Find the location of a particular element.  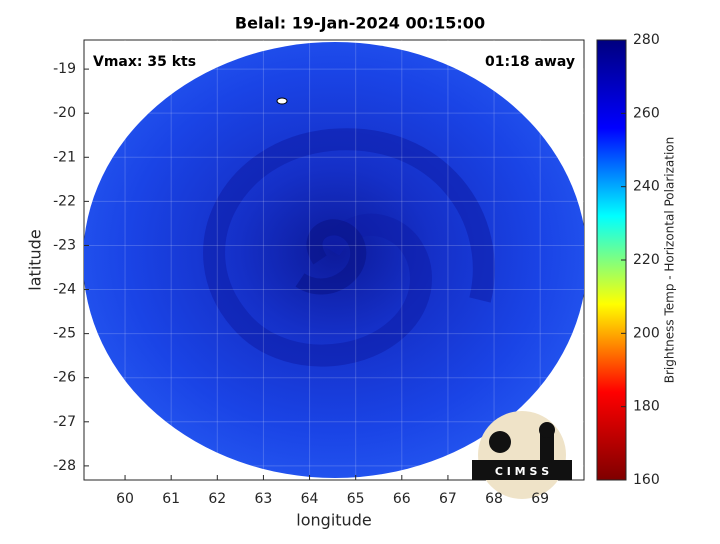

x-tick-label: 64 is located at coordinates (310, 499).